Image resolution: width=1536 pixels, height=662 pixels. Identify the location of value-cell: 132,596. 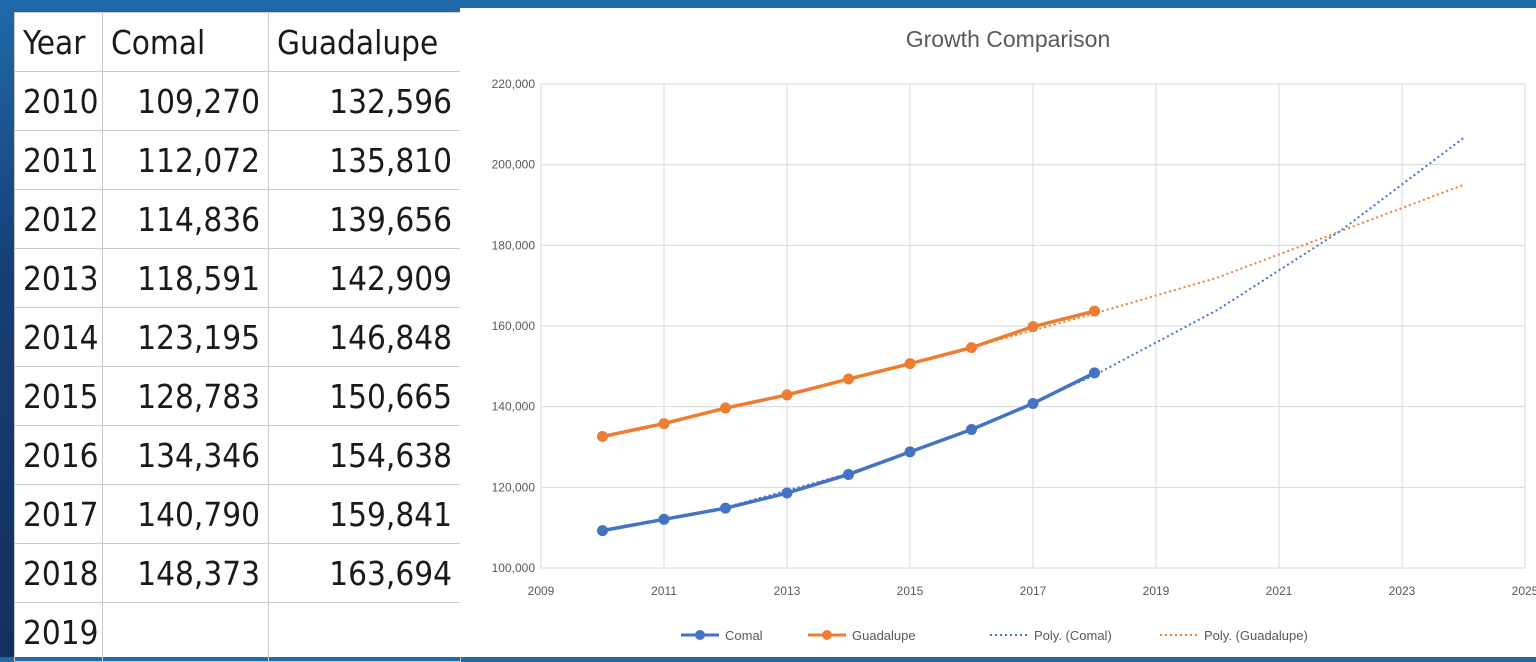
(364, 101).